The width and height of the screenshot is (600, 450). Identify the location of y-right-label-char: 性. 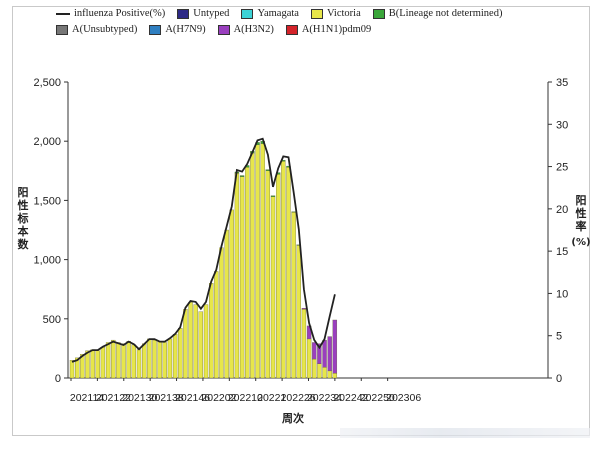
(581, 213).